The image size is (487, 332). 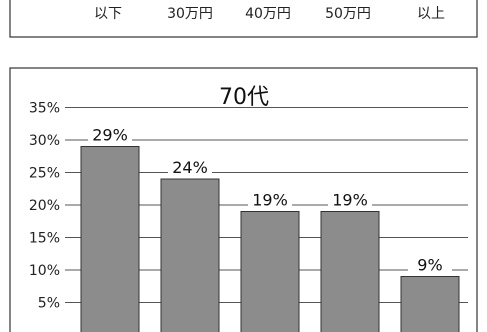 I want to click on y-tick-label-30: 30%, so click(x=44, y=141).